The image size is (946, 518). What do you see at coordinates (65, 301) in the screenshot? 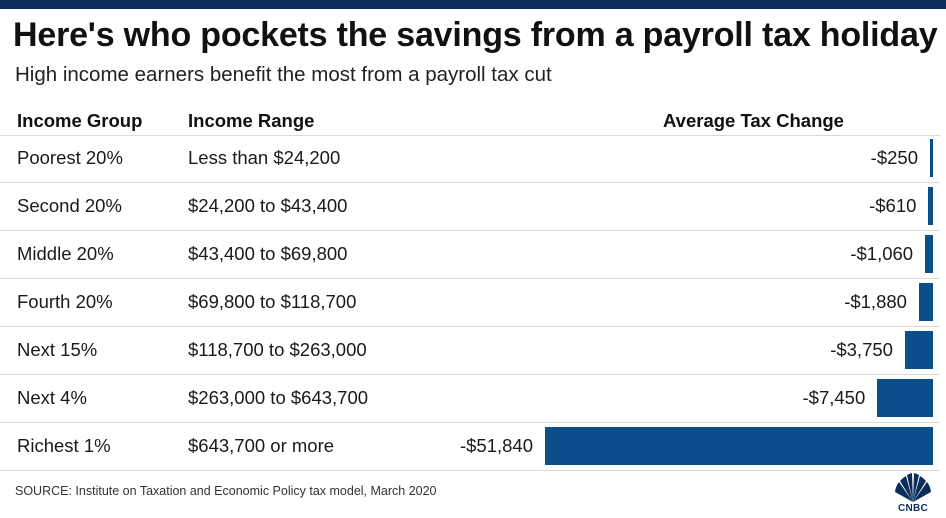
I see `income-group-label: Fourth 20%` at bounding box center [65, 301].